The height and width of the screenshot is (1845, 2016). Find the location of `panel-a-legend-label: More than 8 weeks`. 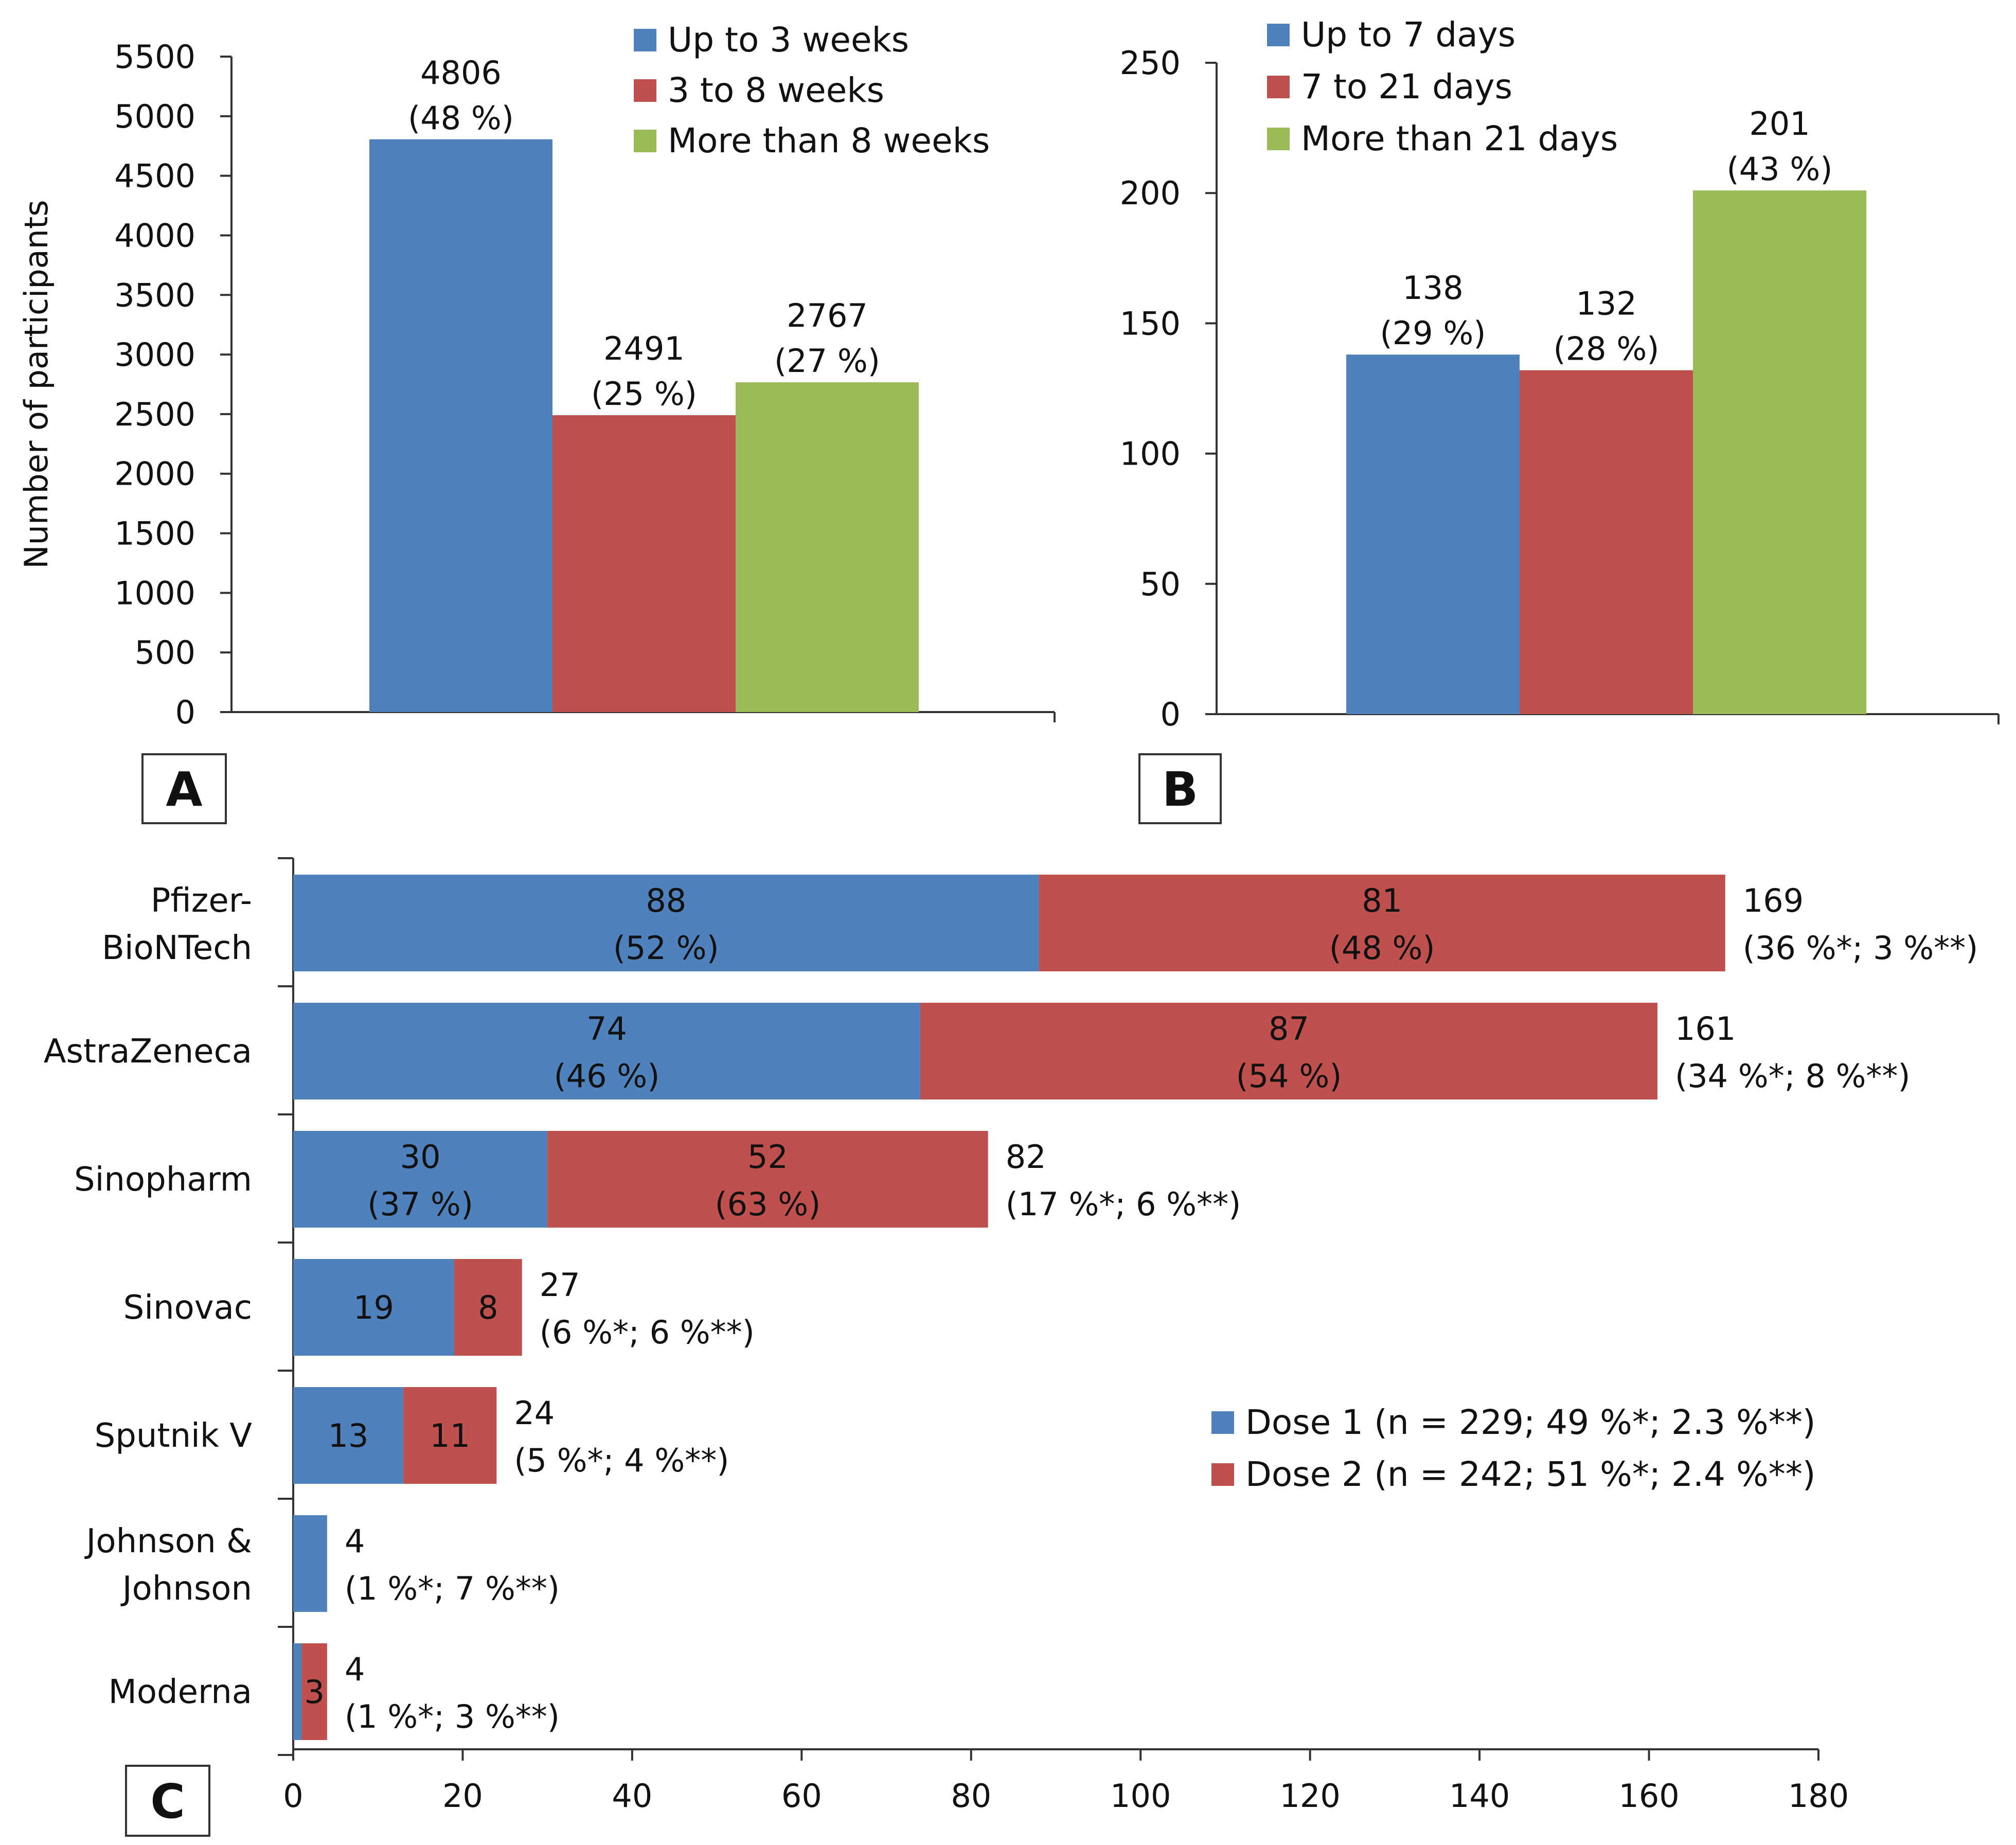

panel-a-legend-label: More than 8 weeks is located at coordinates (829, 141).